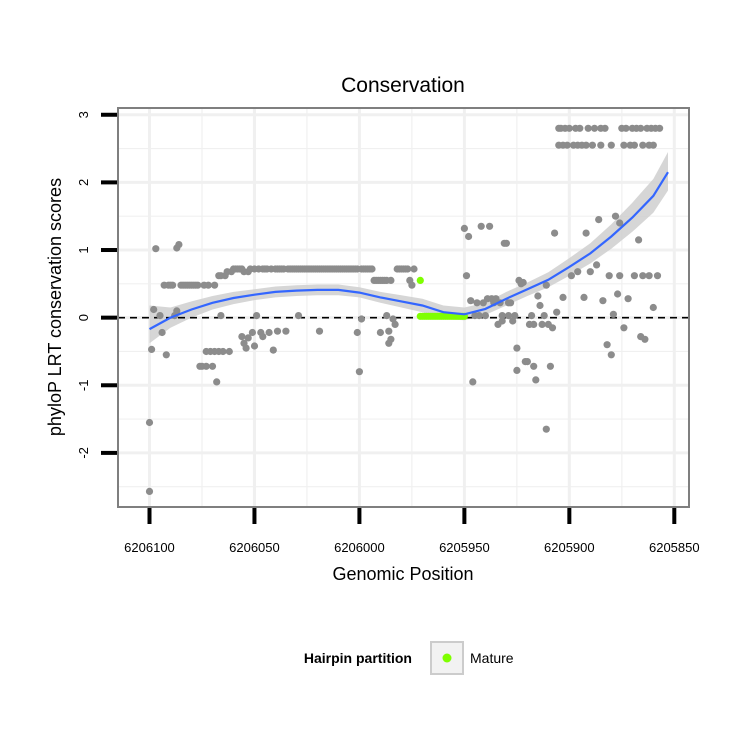 This screenshot has width=750, height=750. I want to click on legend: Hairpin partition Mature, so click(409, 658).